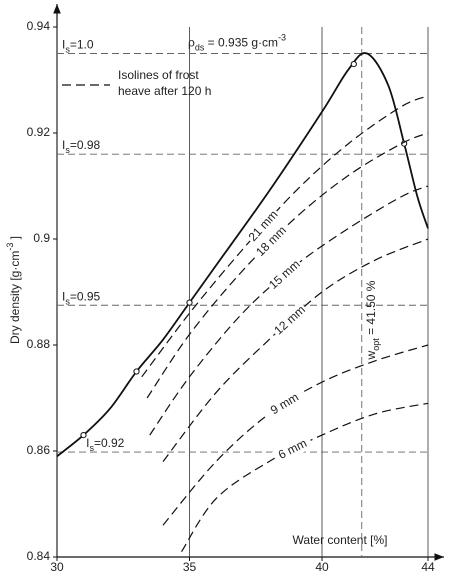 The image size is (450, 575). What do you see at coordinates (340, 540) in the screenshot?
I see `x-axis-label: Water content [%]` at bounding box center [340, 540].